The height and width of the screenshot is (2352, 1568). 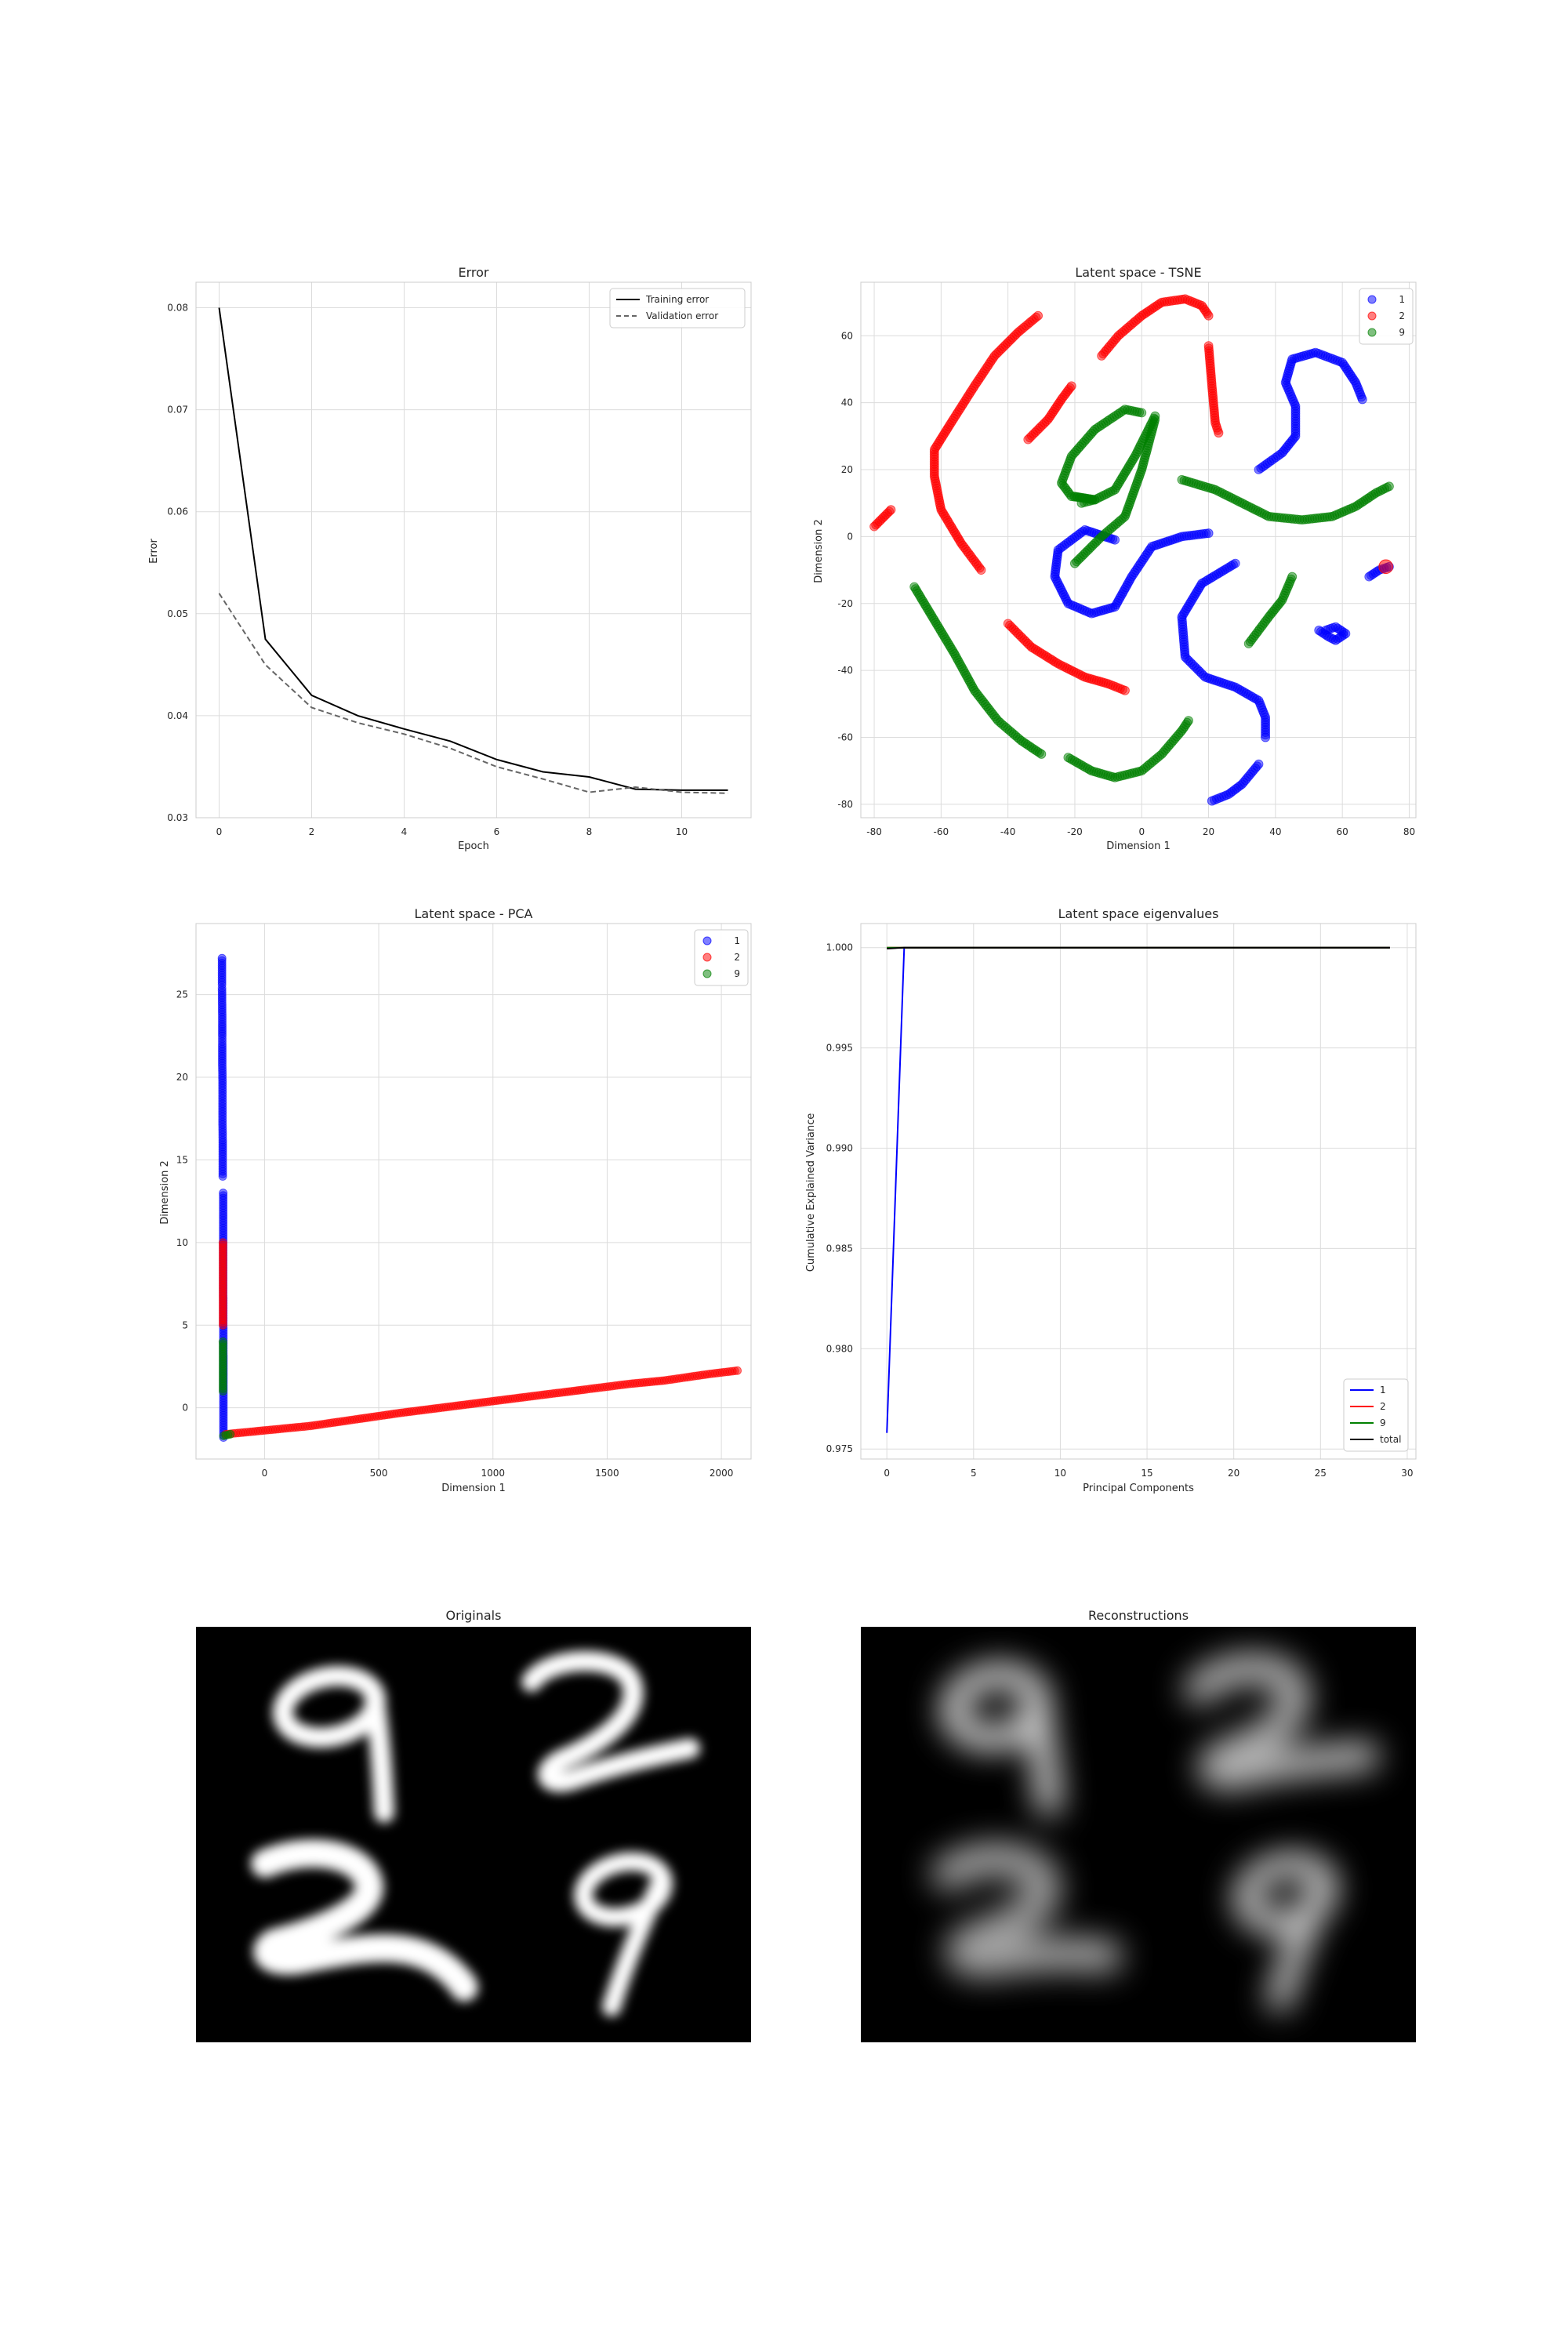 What do you see at coordinates (1409, 832) in the screenshot?
I see `tsne-xtick-label: 80` at bounding box center [1409, 832].